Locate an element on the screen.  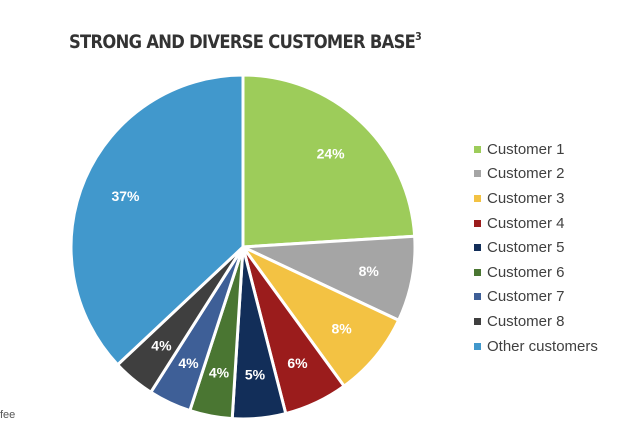
data-label-6: 4% is located at coordinates (219, 373).